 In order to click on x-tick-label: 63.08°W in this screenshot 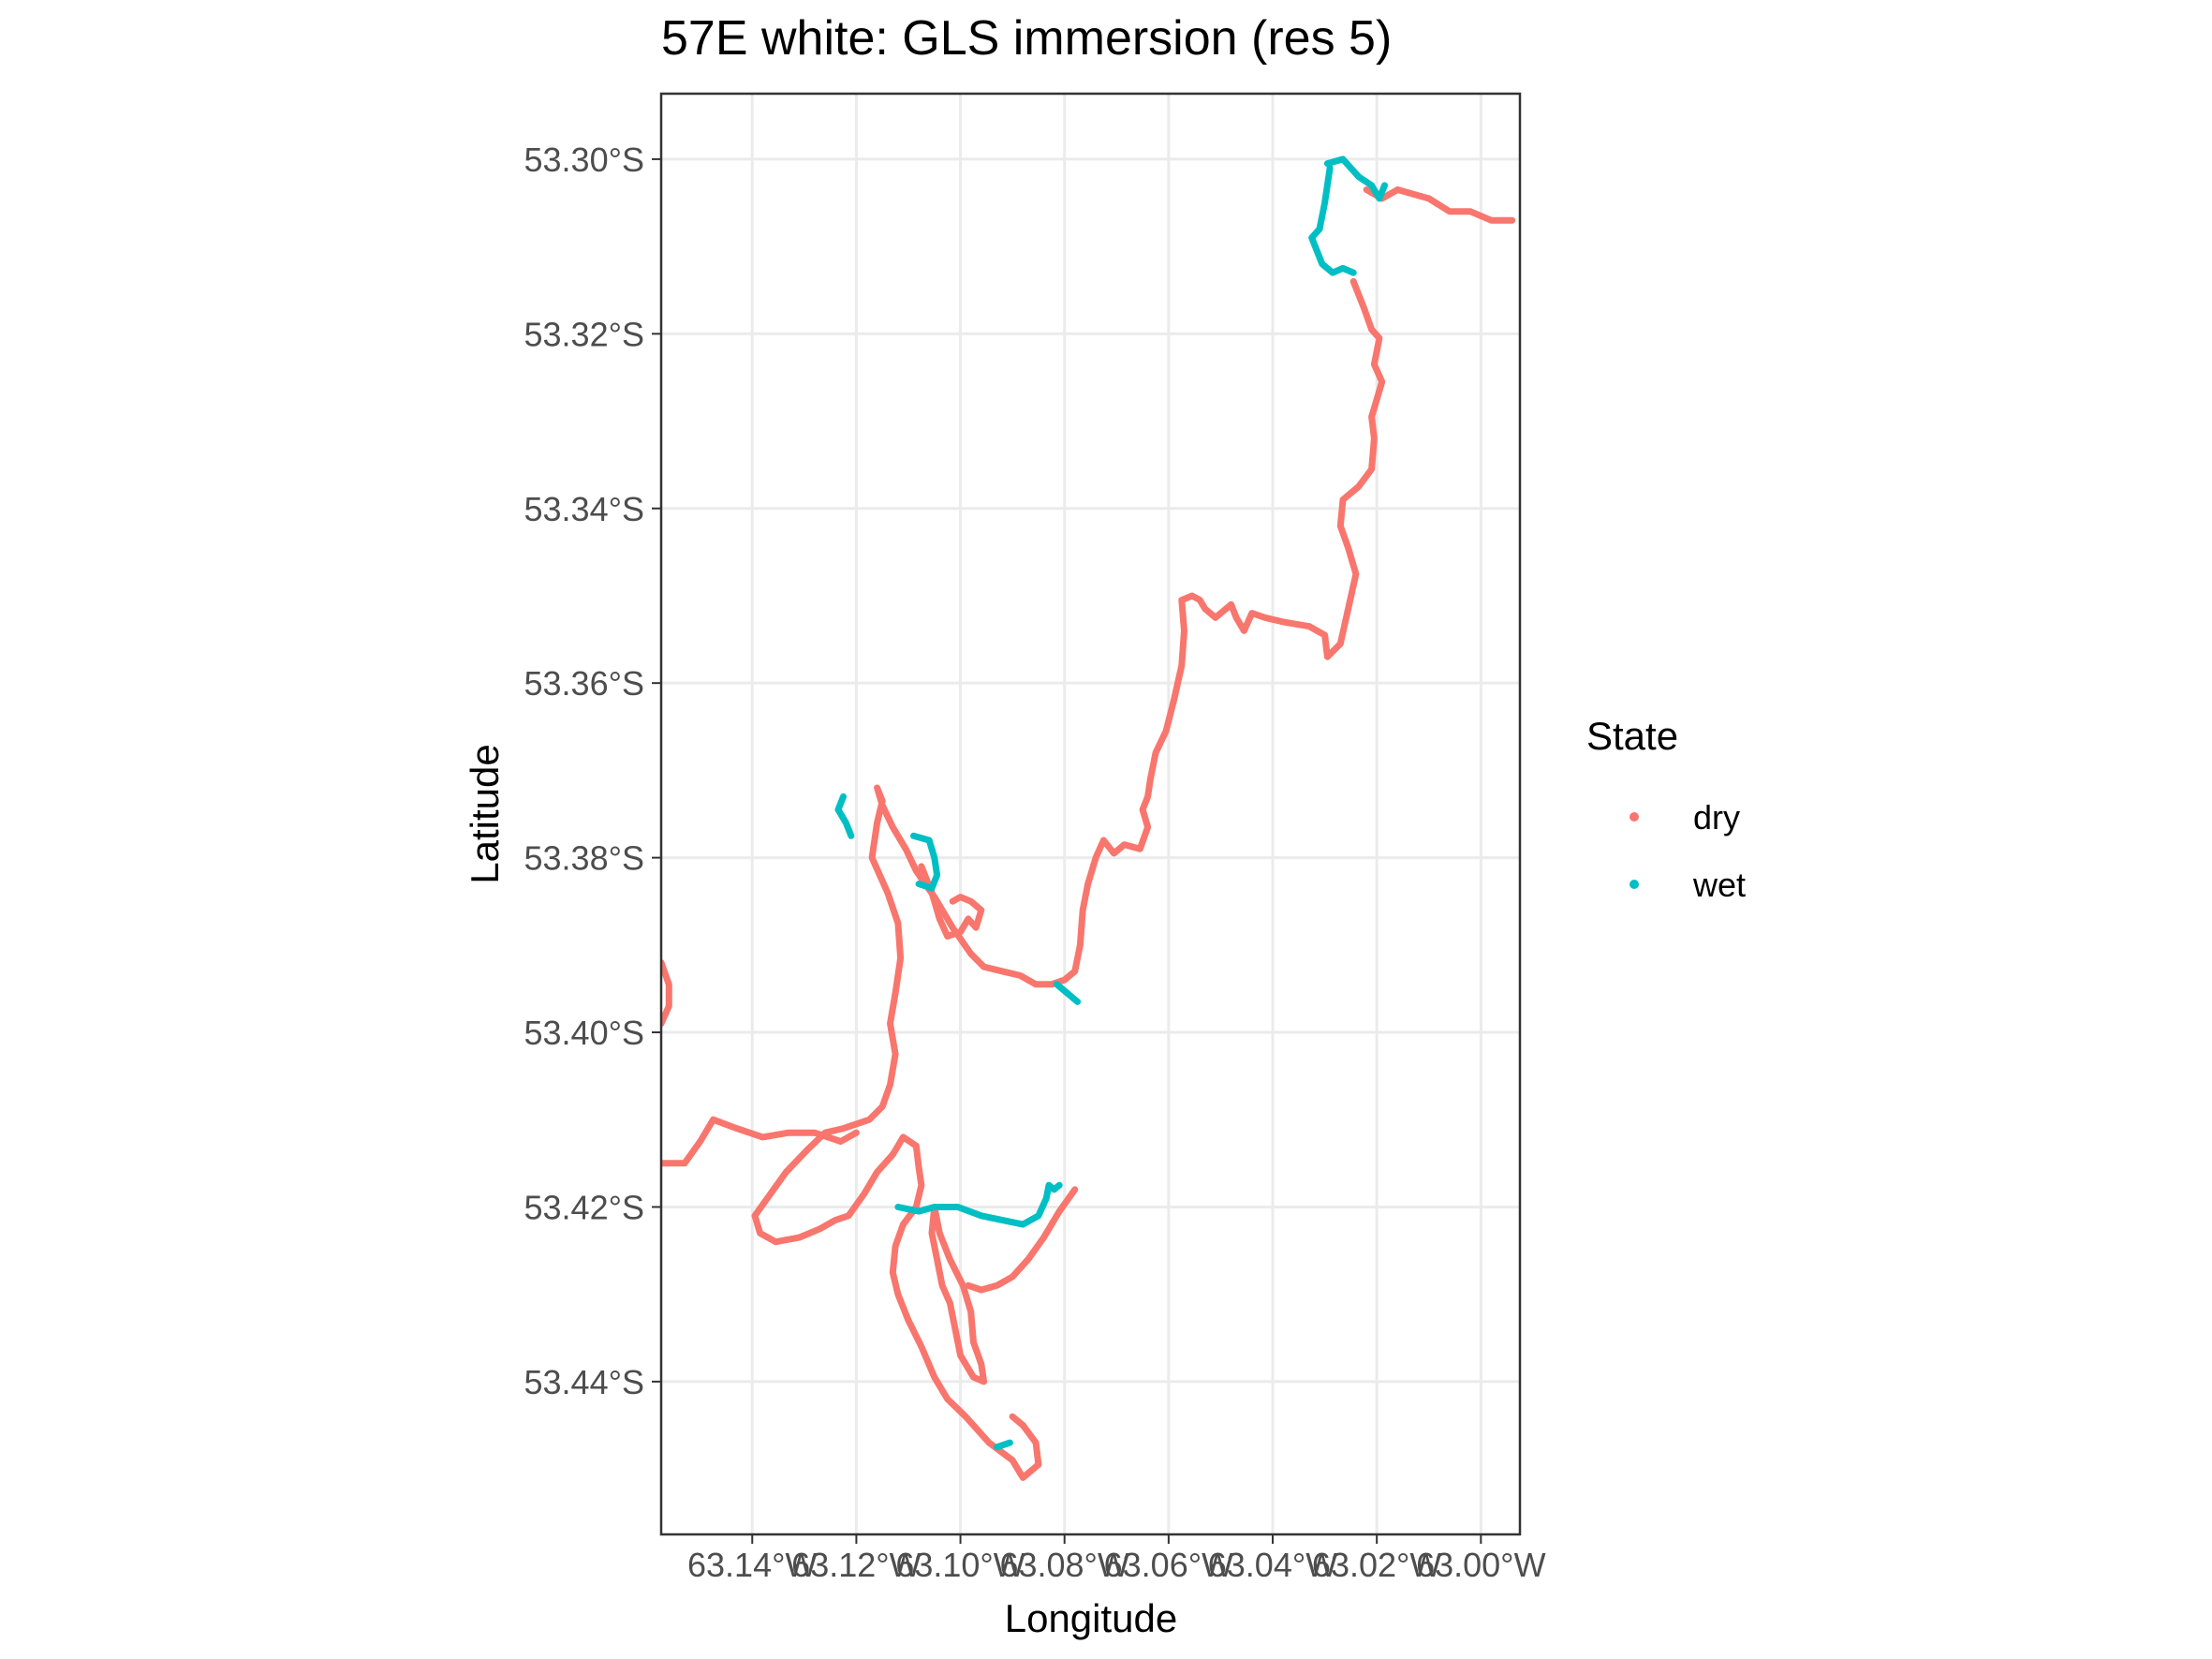, I will do `click(1063, 1565)`.